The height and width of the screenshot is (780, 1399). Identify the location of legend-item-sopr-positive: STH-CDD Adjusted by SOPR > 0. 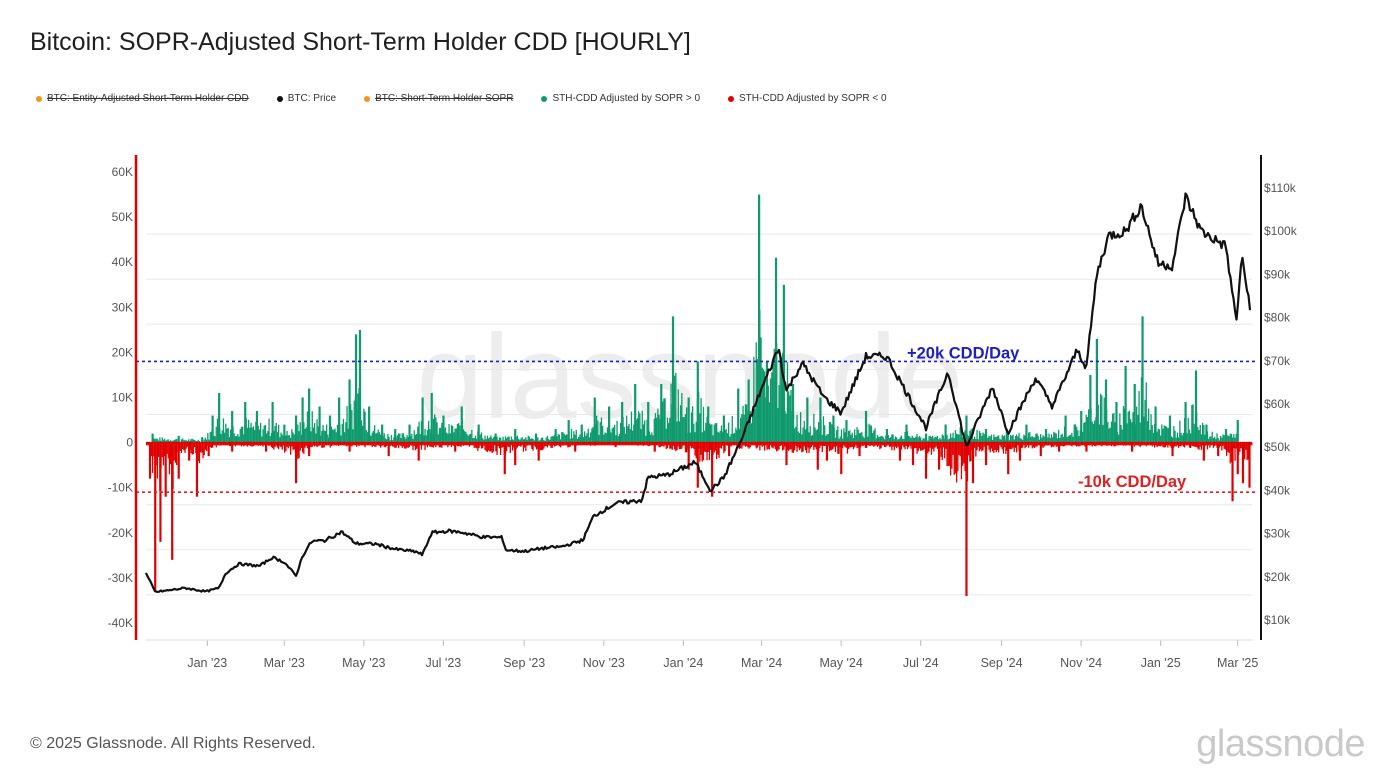
(620, 98).